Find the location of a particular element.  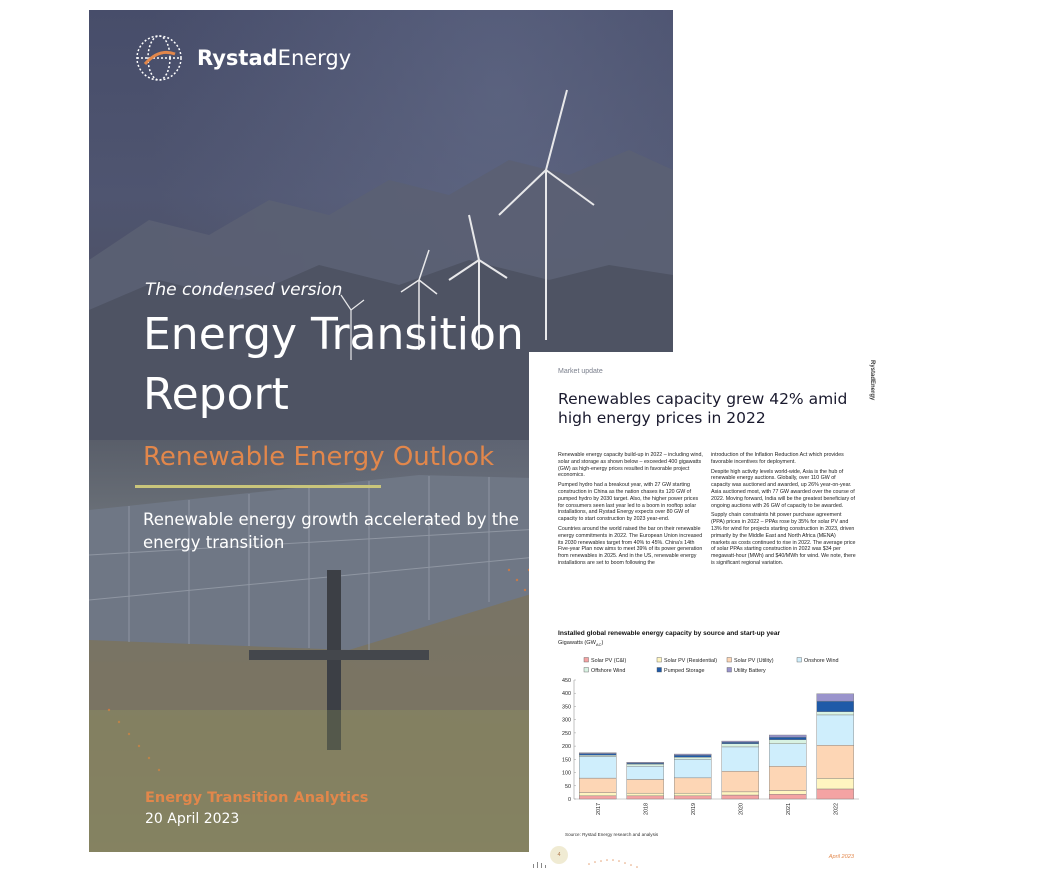

page-number: 4 is located at coordinates (559, 855).